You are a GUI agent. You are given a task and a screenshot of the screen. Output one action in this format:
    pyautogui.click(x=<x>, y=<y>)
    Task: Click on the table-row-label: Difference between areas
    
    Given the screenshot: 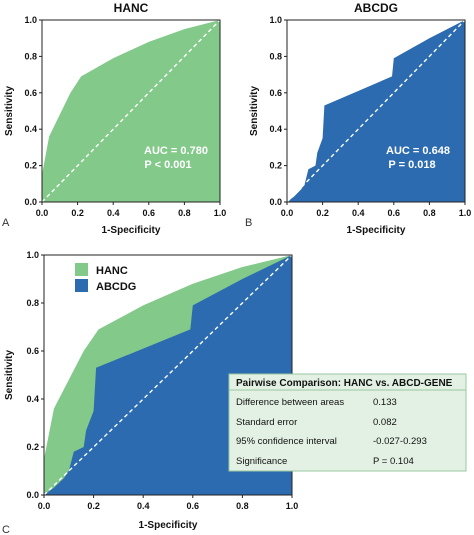 What is the action you would take?
    pyautogui.click(x=290, y=402)
    